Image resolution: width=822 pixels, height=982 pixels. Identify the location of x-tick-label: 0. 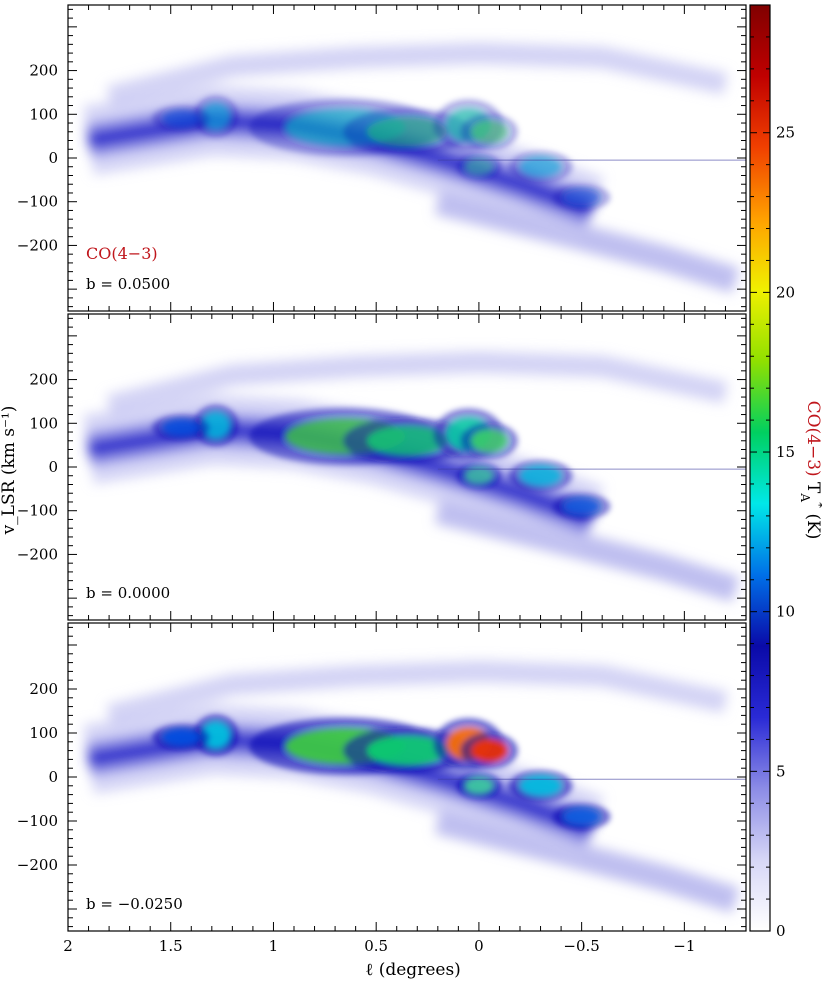
(479, 946).